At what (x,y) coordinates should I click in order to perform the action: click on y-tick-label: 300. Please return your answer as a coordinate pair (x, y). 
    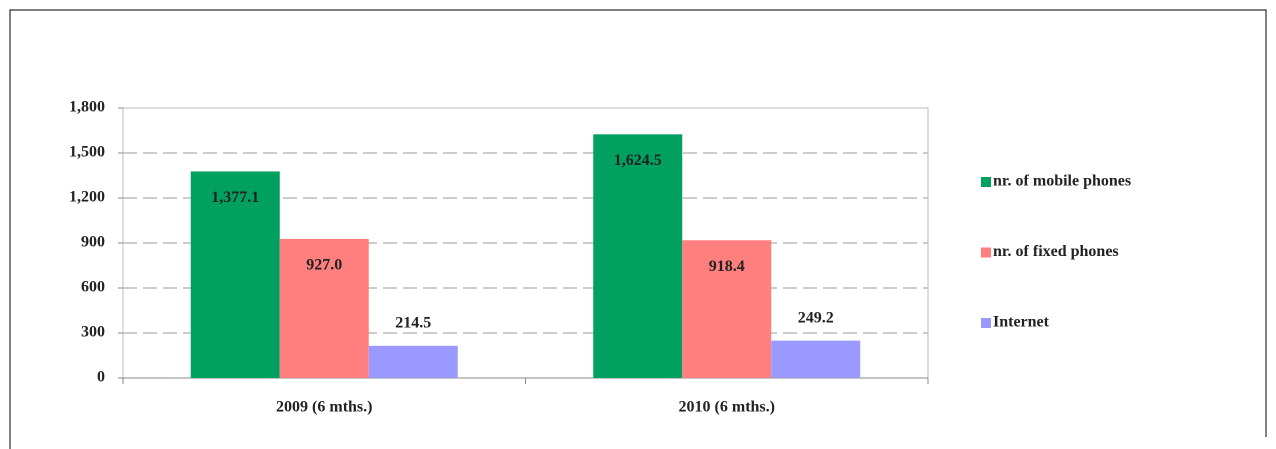
    Looking at the image, I should click on (93, 332).